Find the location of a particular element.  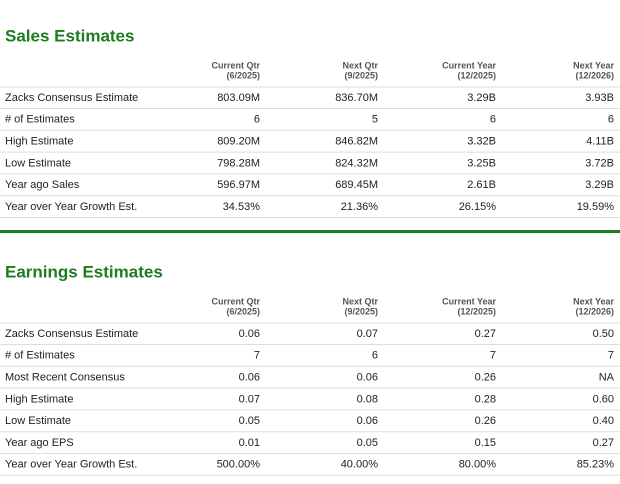

cell-value: 798.28M is located at coordinates (238, 163).